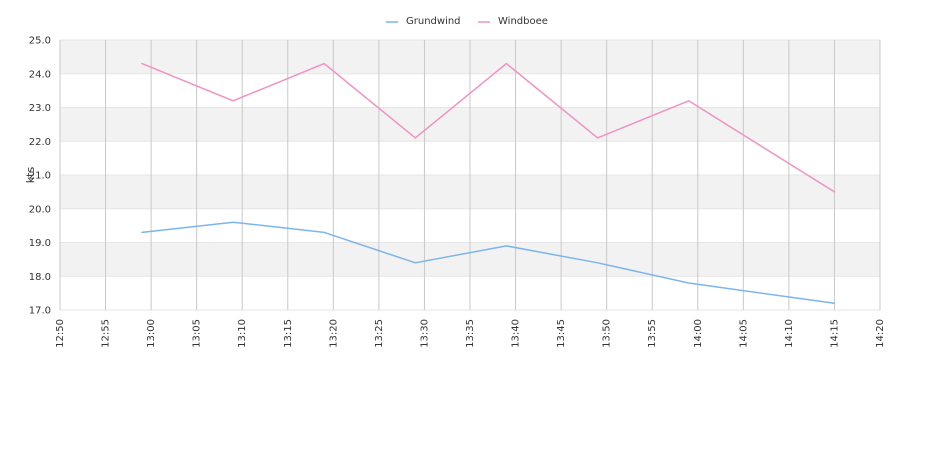 Image resolution: width=940 pixels, height=450 pixels. Describe the element at coordinates (40, 243) in the screenshot. I see `y-tick-label: 19.0` at that location.